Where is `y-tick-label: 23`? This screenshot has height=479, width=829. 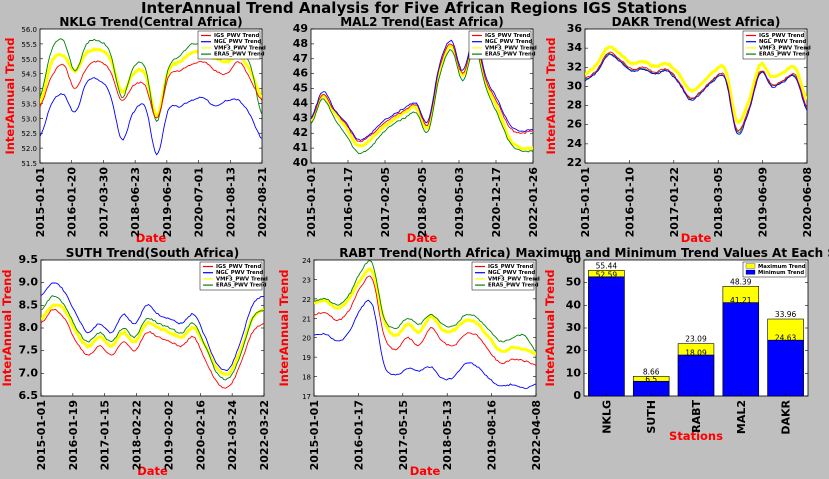 y-tick-label: 23 is located at coordinates (306, 280).